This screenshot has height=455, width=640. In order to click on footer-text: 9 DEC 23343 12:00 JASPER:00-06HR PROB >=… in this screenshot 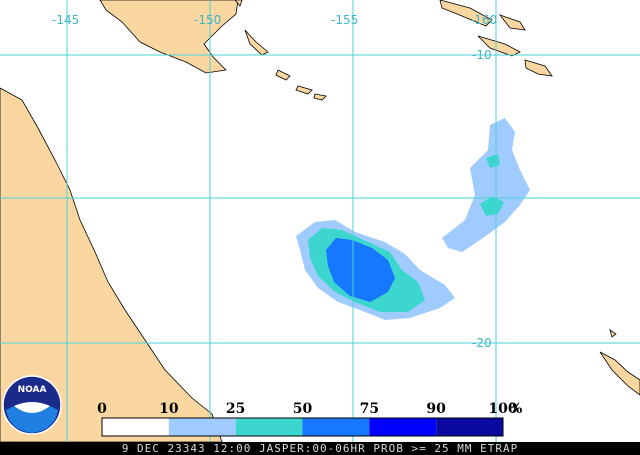, I will do `click(320, 448)`.